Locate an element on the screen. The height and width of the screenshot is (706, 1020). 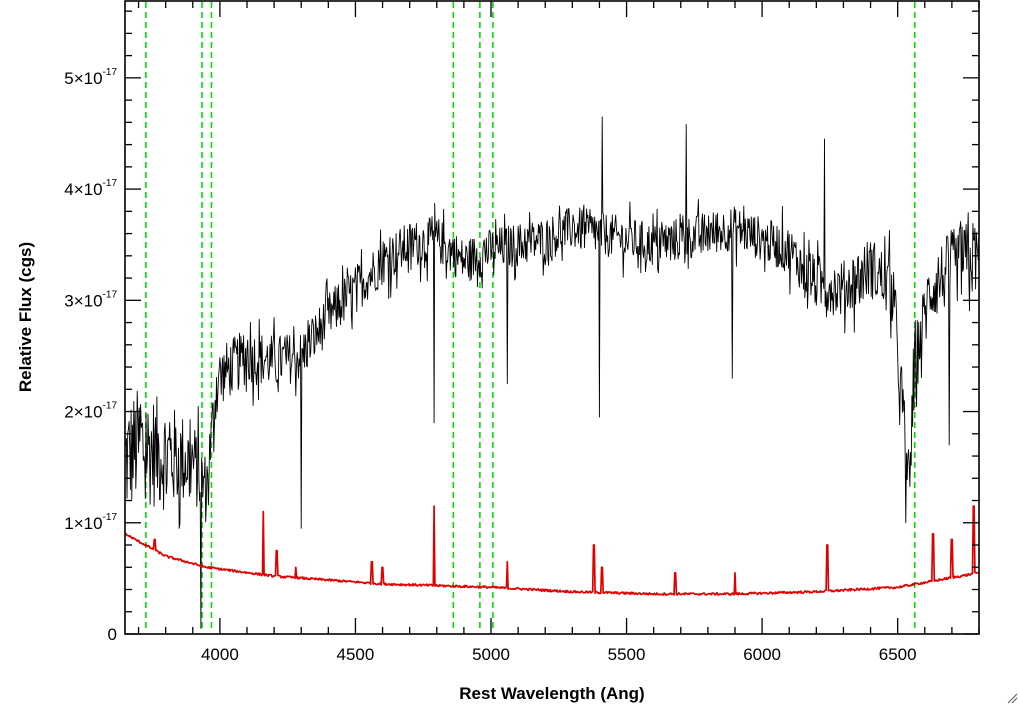
x-tick-labels: 4000 4500 5000 5500 6000 6500 is located at coordinates (559, 654).